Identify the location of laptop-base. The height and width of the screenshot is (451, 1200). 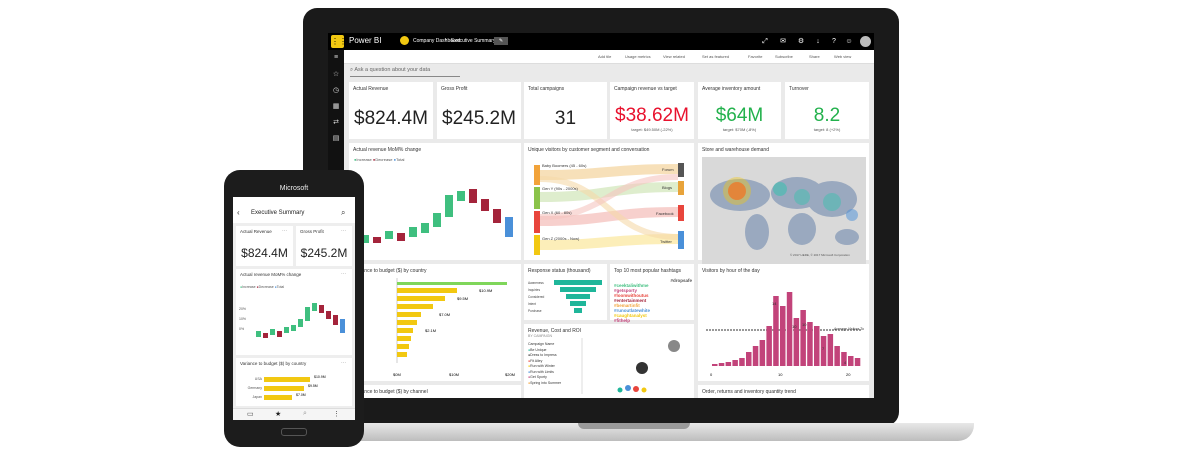
(628, 432).